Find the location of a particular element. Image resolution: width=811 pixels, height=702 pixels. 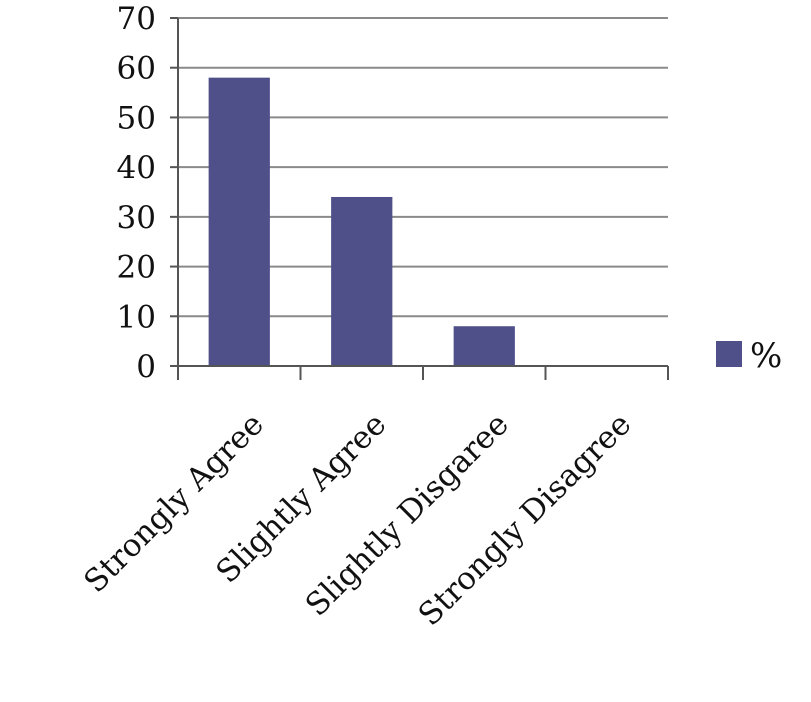

bar-slightly-agree is located at coordinates (362, 281).